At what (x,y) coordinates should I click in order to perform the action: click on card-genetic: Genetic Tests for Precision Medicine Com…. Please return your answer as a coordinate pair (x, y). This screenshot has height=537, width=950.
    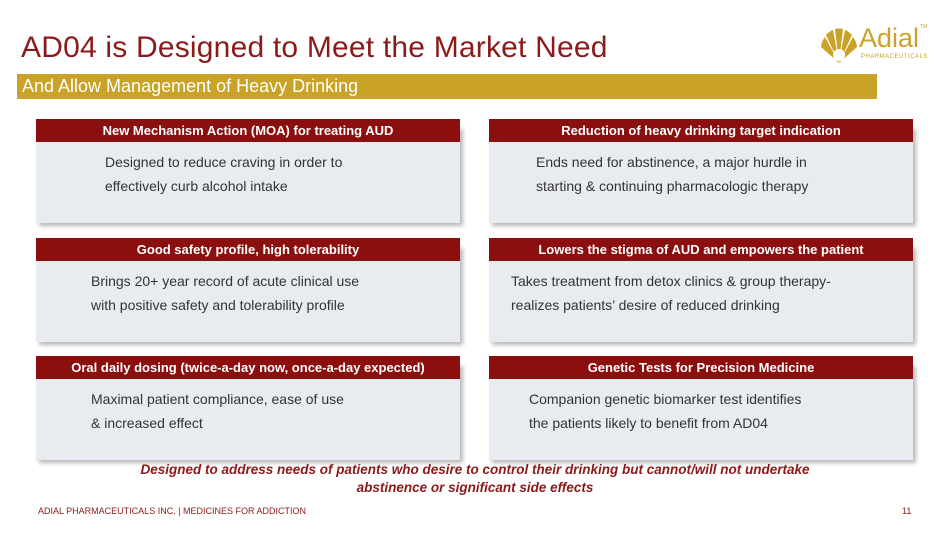
    Looking at the image, I should click on (701, 408).